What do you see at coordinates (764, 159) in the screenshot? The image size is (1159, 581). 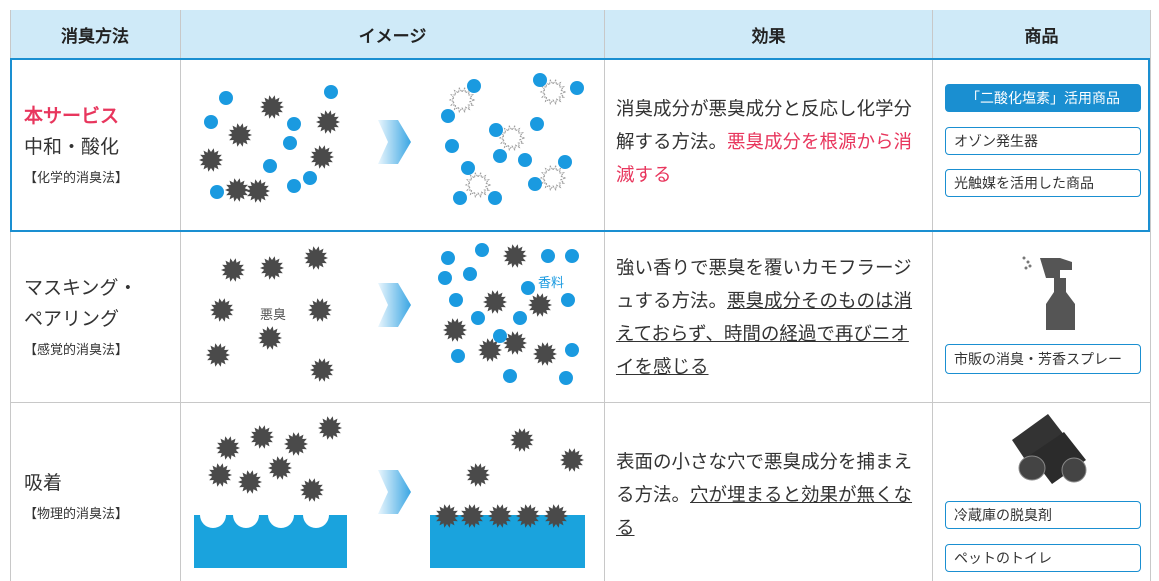 I see `effect-emphasis: 悪臭成分を根源から消滅する` at bounding box center [764, 159].